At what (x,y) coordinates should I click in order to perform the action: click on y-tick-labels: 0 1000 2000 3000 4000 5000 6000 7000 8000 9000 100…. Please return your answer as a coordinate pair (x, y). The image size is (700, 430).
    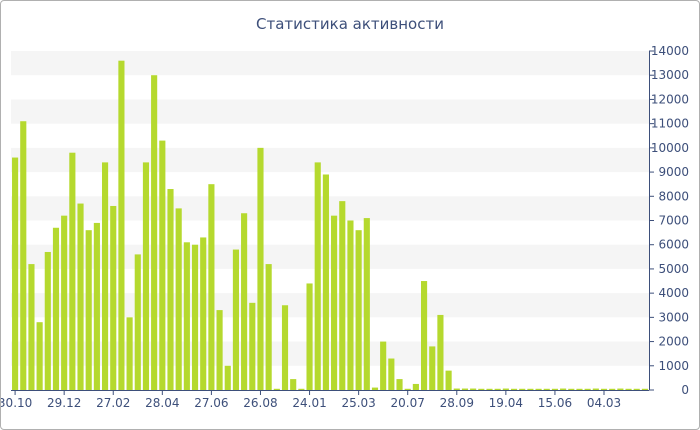
    Looking at the image, I should click on (669, 220).